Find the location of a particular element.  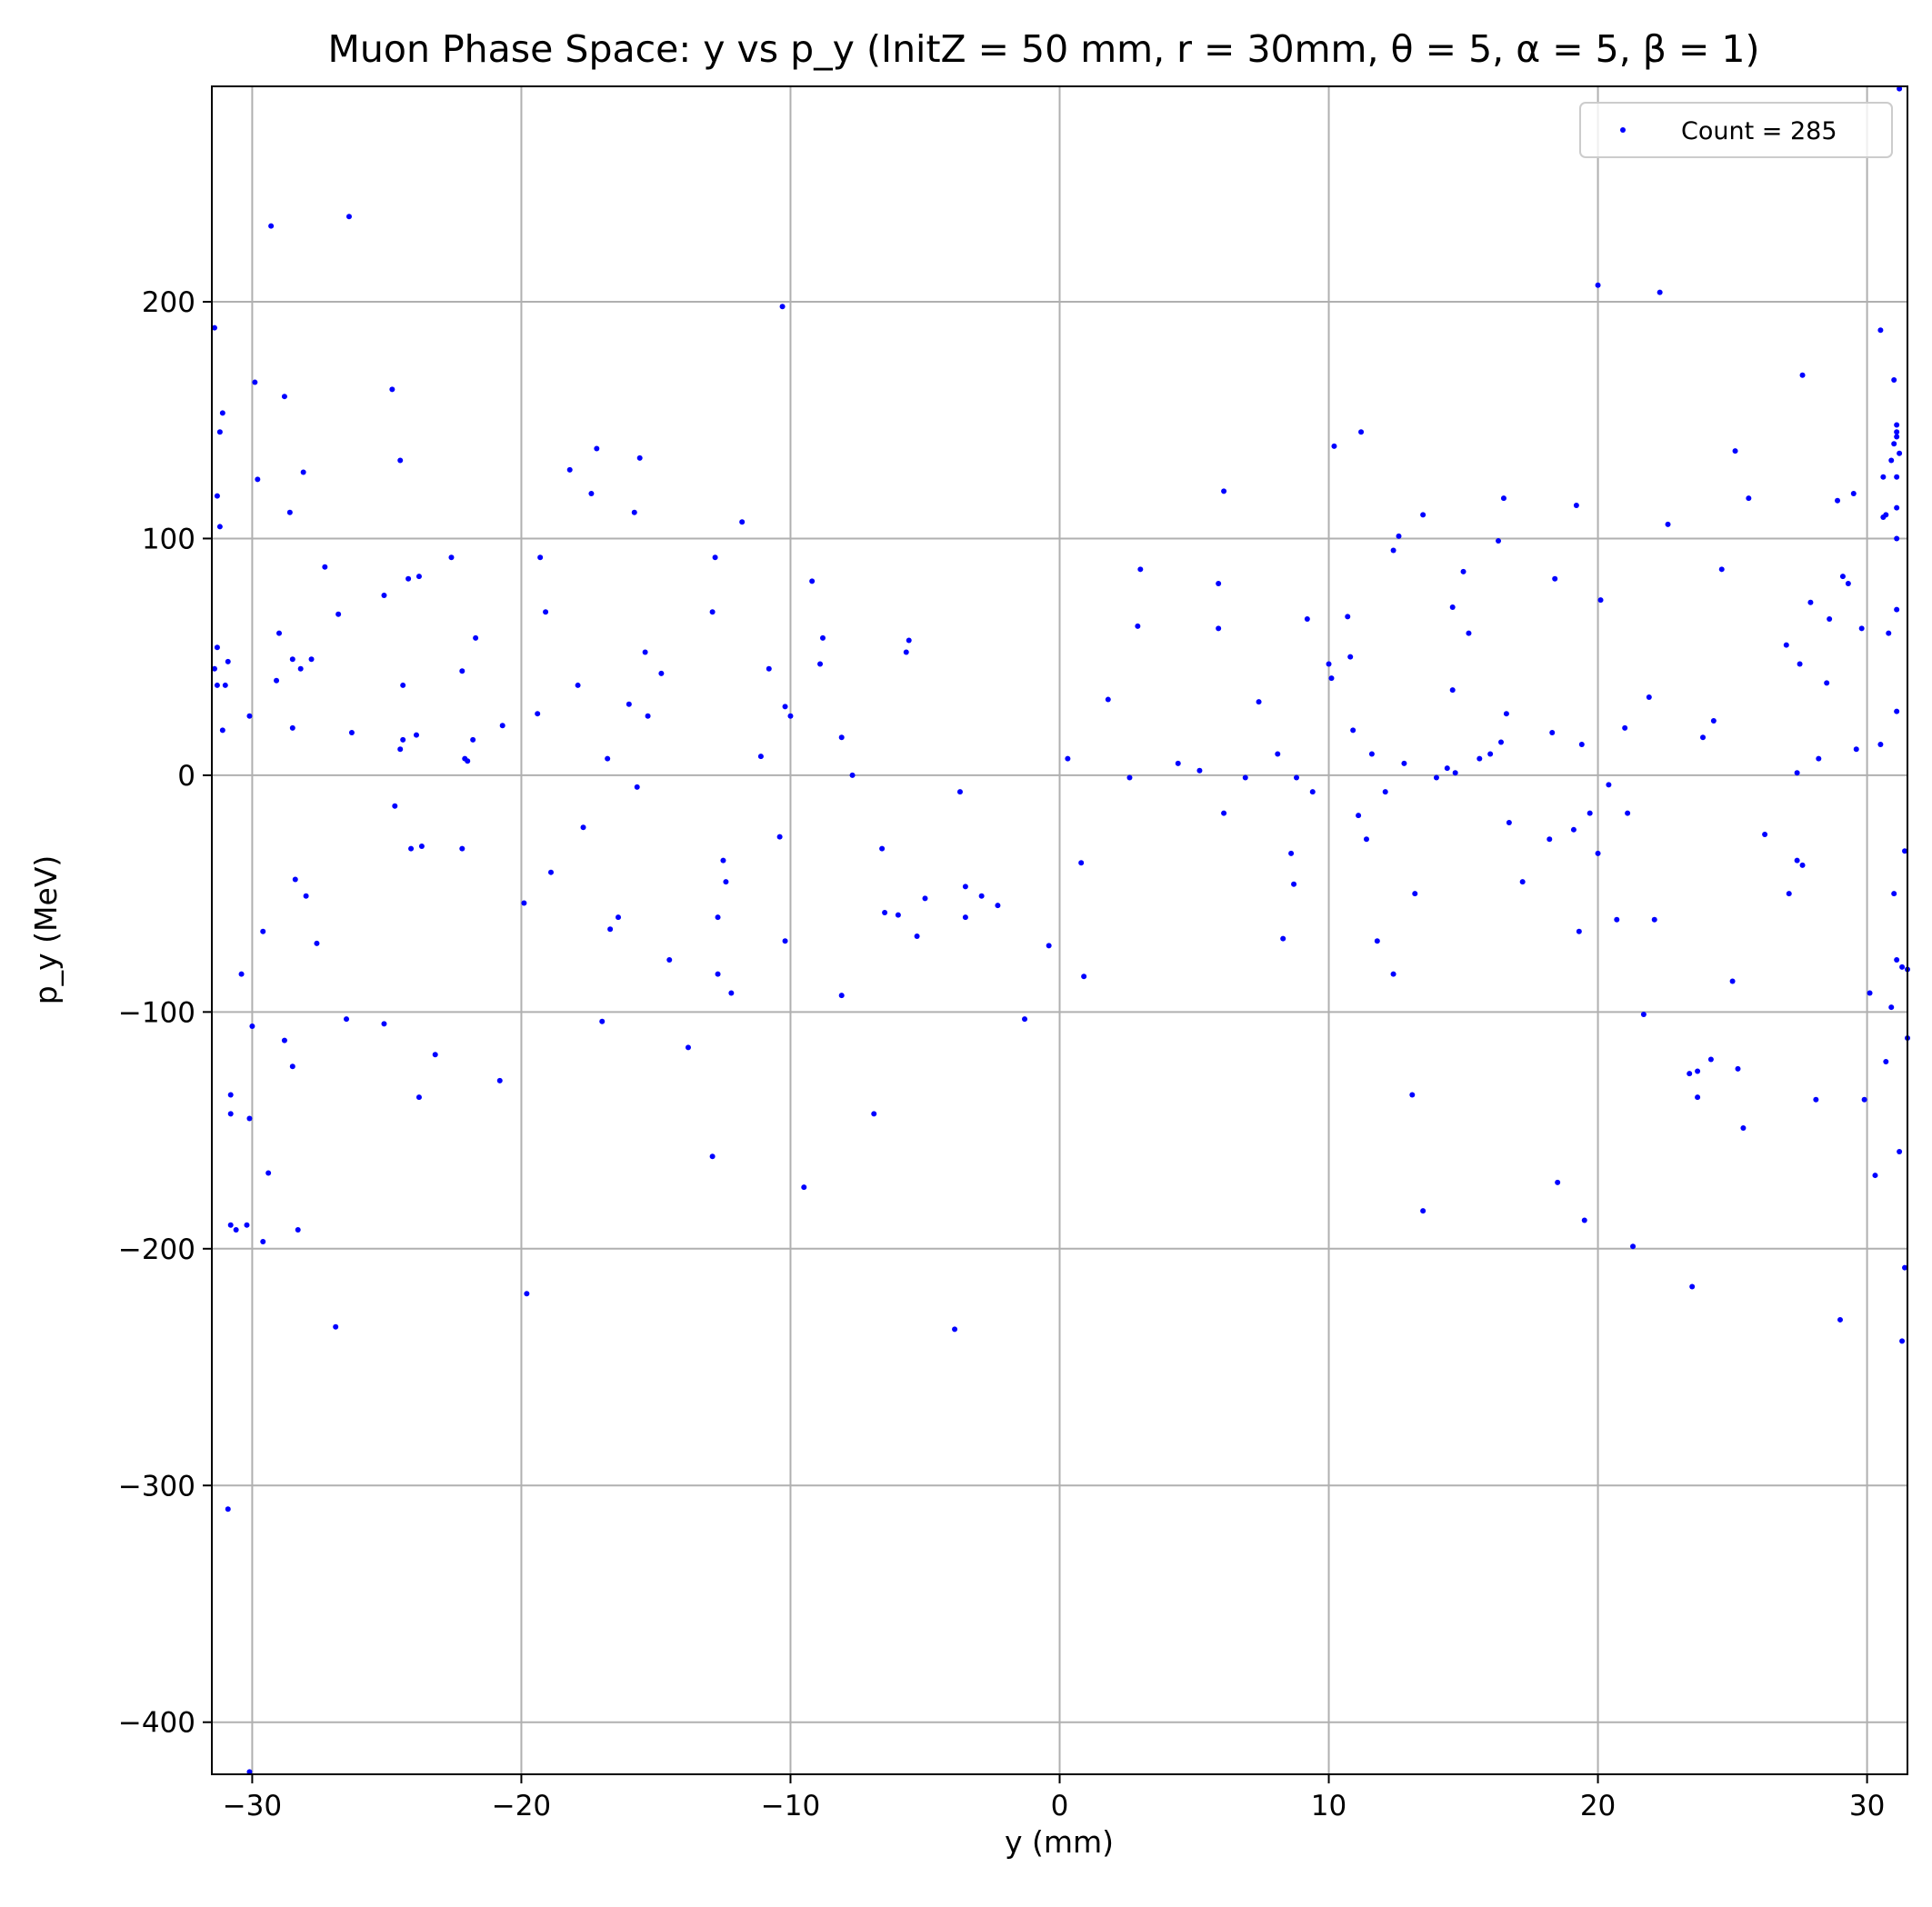

y-tick-label: 0 is located at coordinates (186, 777).